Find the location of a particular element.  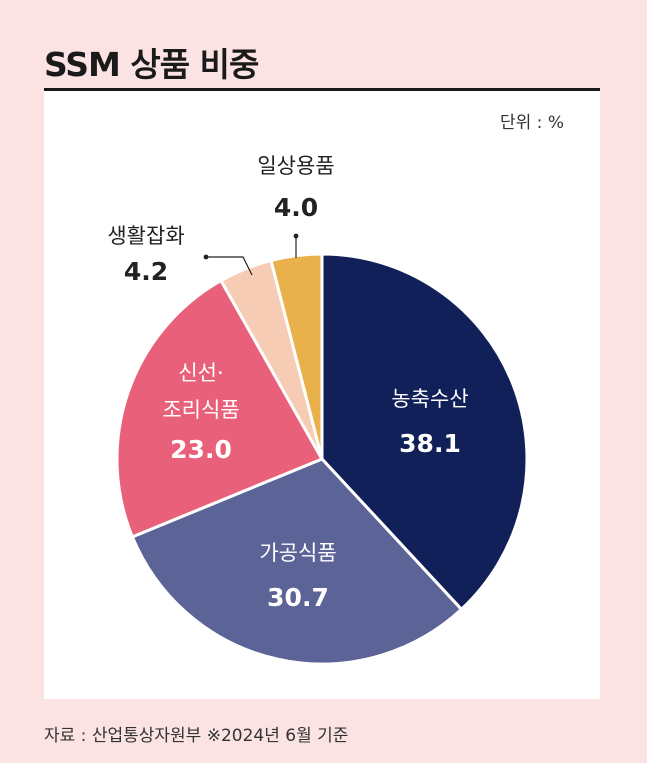

chart-title: SSM 상품 비중 is located at coordinates (151, 64).